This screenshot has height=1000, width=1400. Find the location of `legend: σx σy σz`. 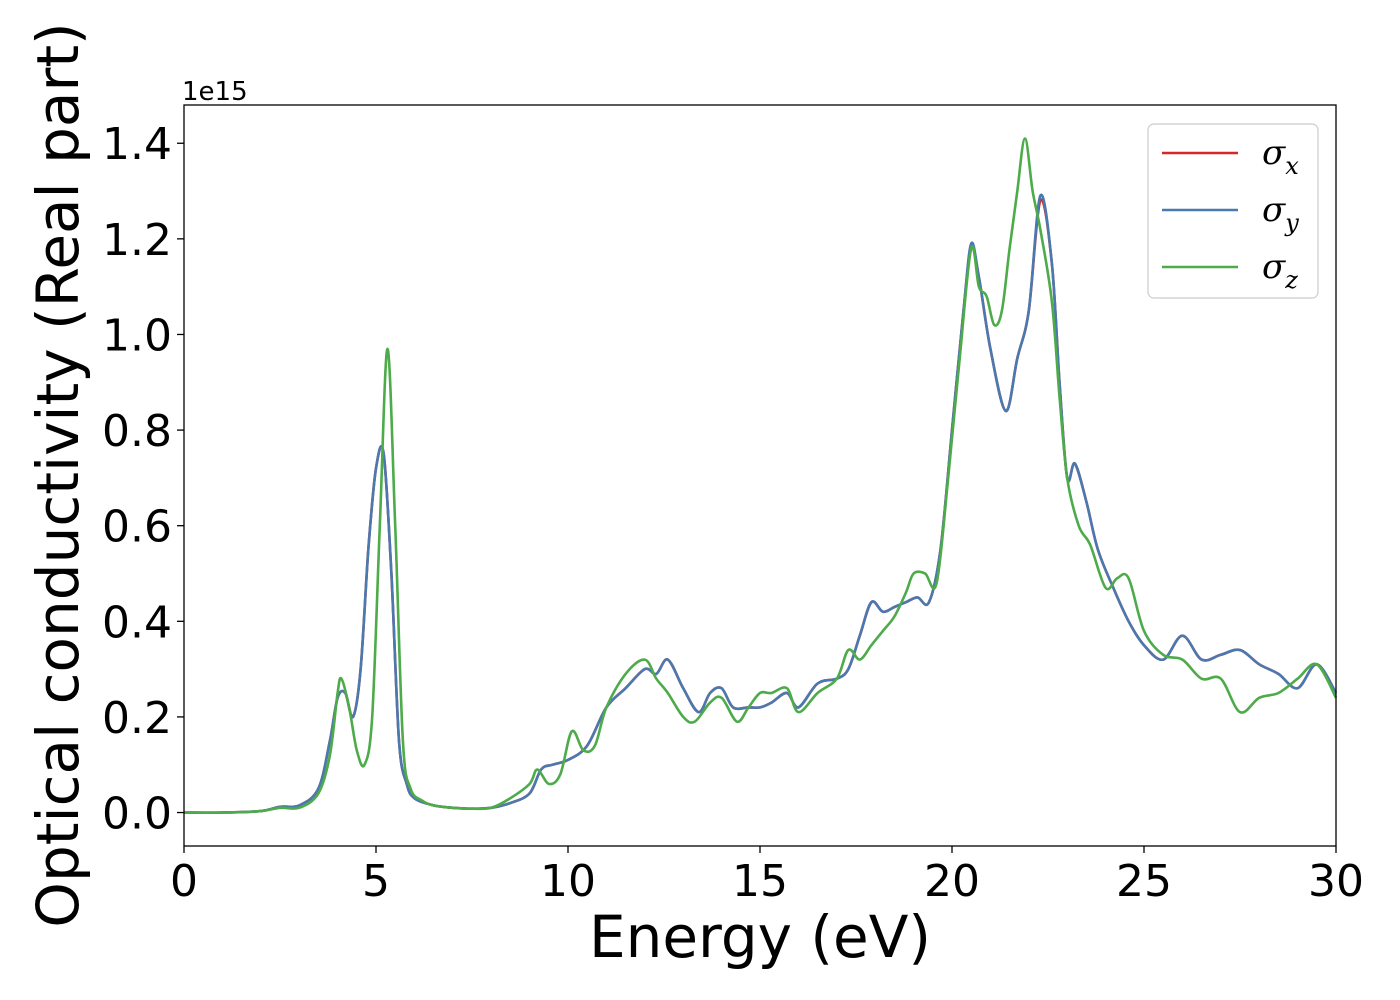

legend: σx σy σz is located at coordinates (1233, 211).